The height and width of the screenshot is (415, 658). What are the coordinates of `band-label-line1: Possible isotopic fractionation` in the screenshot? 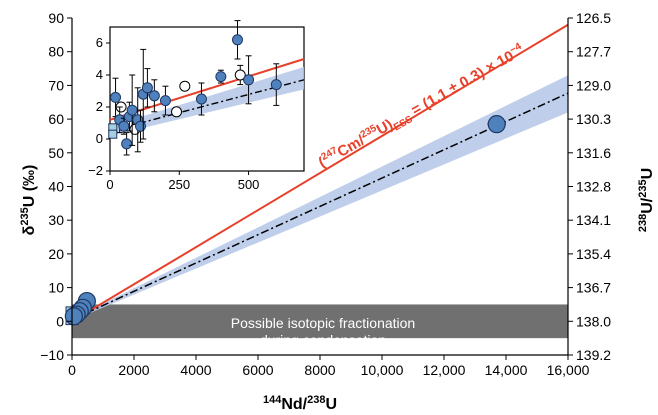 It's located at (323, 323).